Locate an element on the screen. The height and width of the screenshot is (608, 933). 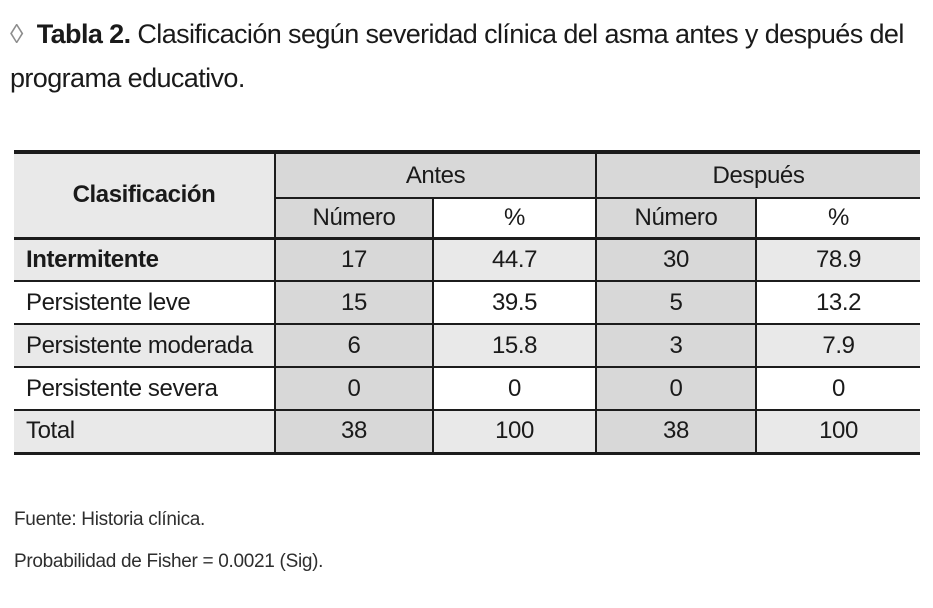
table-header-group-row: Clasificación Antes Después is located at coordinates (467, 196).